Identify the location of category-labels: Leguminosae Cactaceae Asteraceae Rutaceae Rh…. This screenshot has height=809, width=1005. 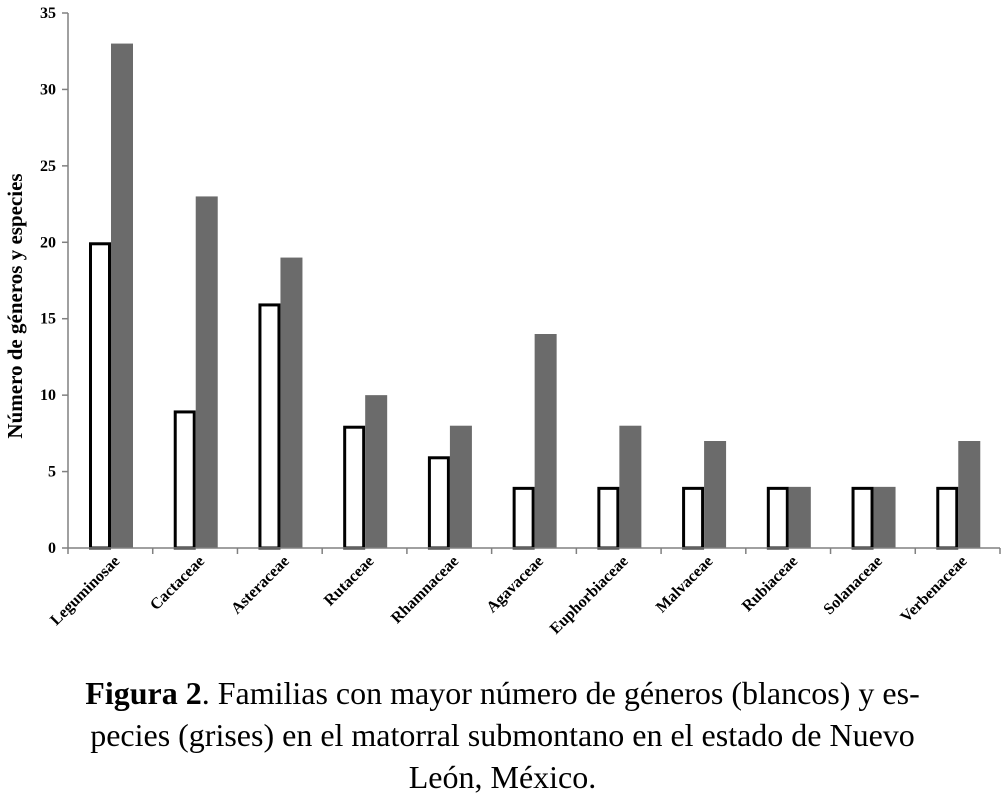
(508, 595).